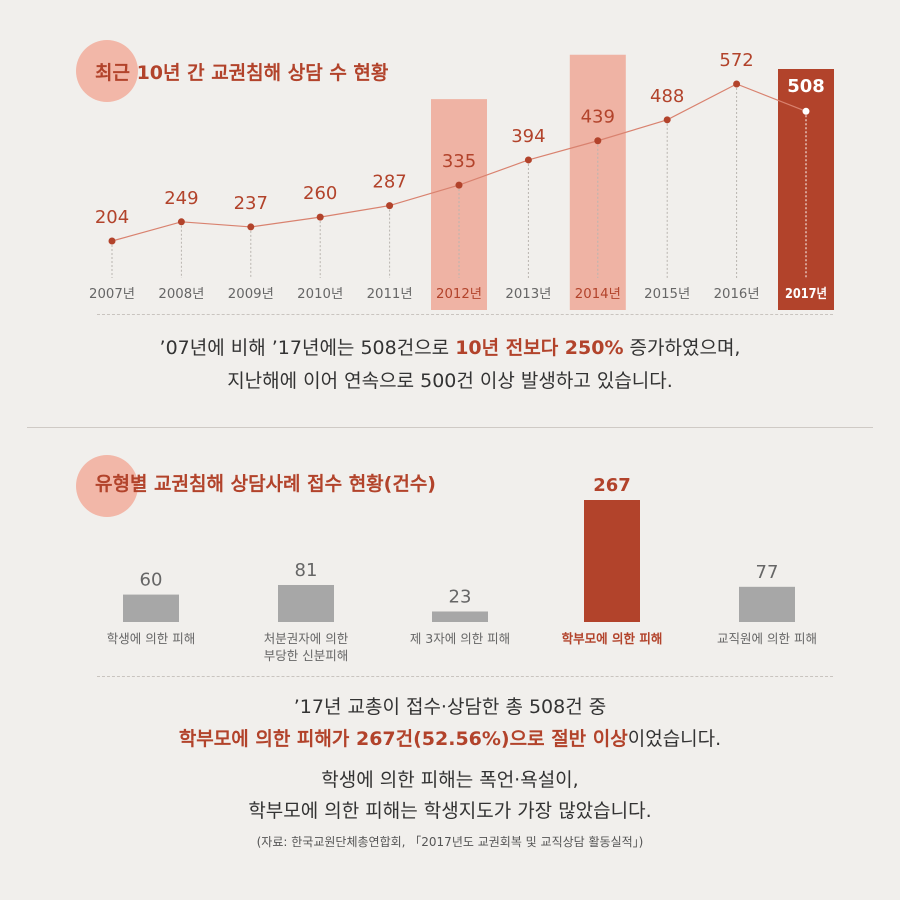 Image resolution: width=900 pixels, height=900 pixels. I want to click on summary2-highlight: 학부모에 의한 피해가 267건(52.56%)으로 절반 이상, so click(403, 739).